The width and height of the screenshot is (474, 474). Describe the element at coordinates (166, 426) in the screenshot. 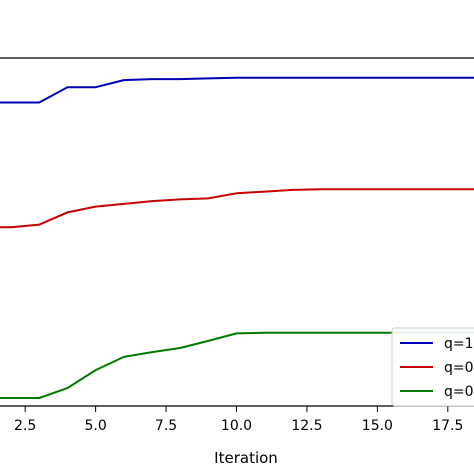

I see `x-tick-label: 7.5` at that location.